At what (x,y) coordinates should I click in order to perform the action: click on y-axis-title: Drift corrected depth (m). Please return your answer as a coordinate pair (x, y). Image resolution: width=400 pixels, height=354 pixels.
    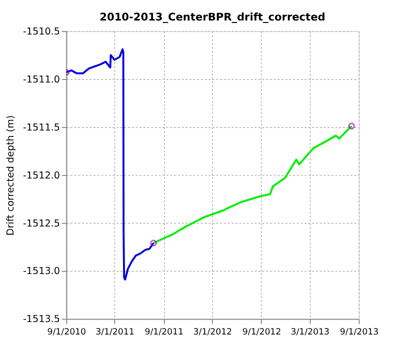
    Looking at the image, I should click on (10, 175).